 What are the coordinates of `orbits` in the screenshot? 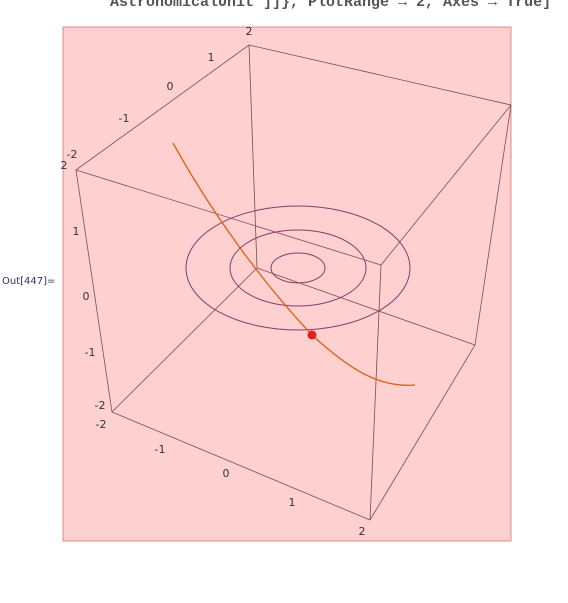 It's located at (298, 268).